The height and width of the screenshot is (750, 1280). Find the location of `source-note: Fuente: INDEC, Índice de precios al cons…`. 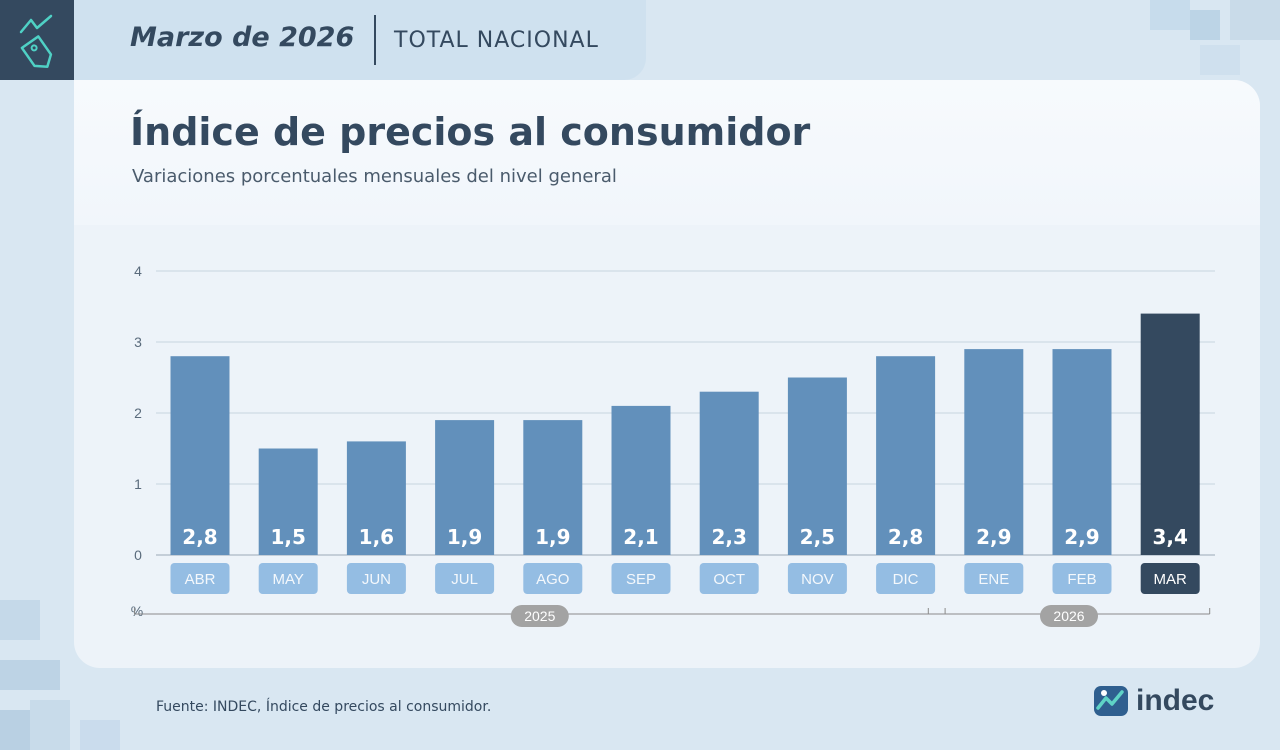

source-note: Fuente: INDEC, Índice de precios al cons… is located at coordinates (324, 707).